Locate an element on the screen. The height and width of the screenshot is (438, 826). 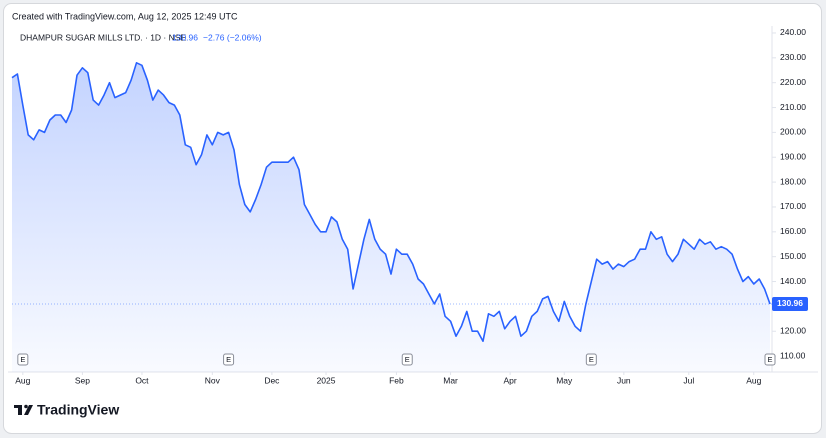
y-tick-label: 160.00 is located at coordinates (793, 231).